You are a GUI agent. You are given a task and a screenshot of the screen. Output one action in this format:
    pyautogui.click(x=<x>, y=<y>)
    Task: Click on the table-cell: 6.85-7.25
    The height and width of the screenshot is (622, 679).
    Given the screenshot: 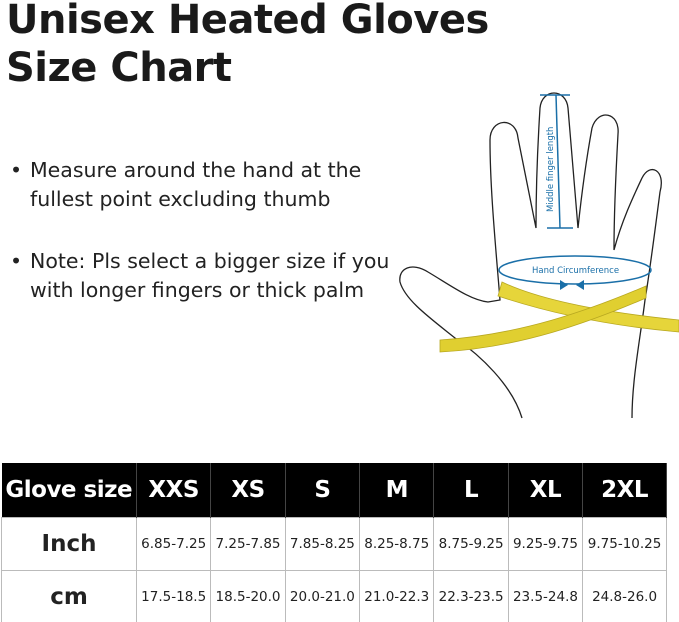 What is the action you would take?
    pyautogui.click(x=173, y=544)
    